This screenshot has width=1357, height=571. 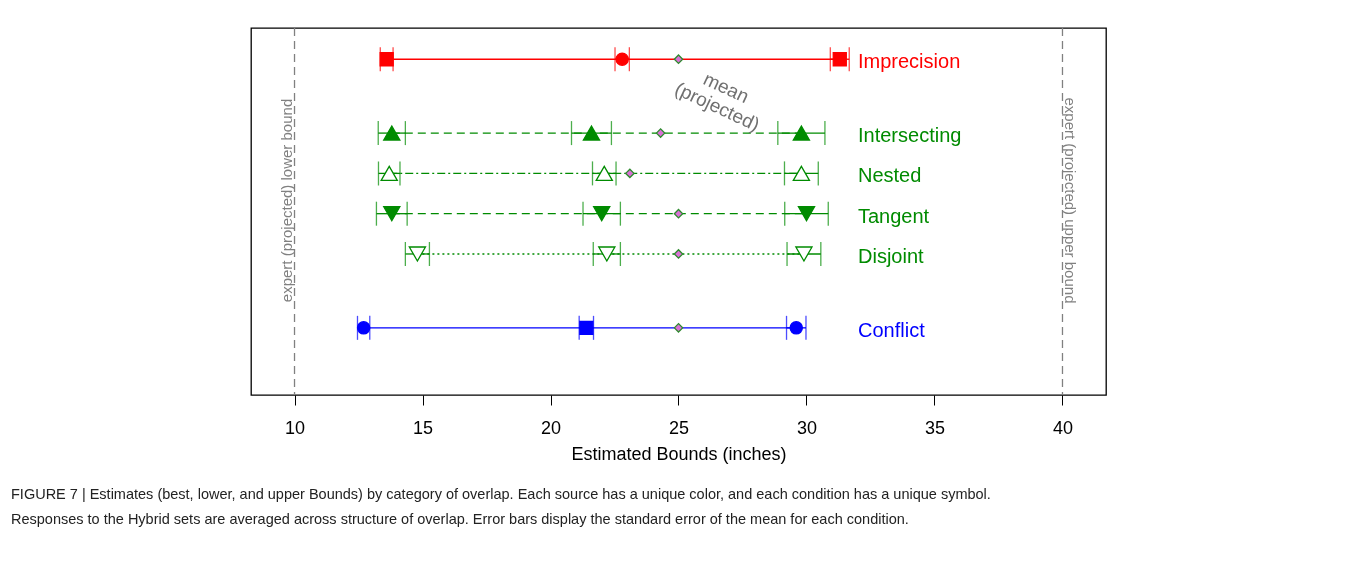 What do you see at coordinates (501, 506) in the screenshot?
I see `caption: FIGURE 7 | Estimates (best, lower, and upper Bounds) by category of overlap. Each source has a unique color, and each condition has a unique symbol. Responses to the Hybrid sets are averaged across structure of overlap. Error bars display the standard error of the mean for each condition.` at bounding box center [501, 506].